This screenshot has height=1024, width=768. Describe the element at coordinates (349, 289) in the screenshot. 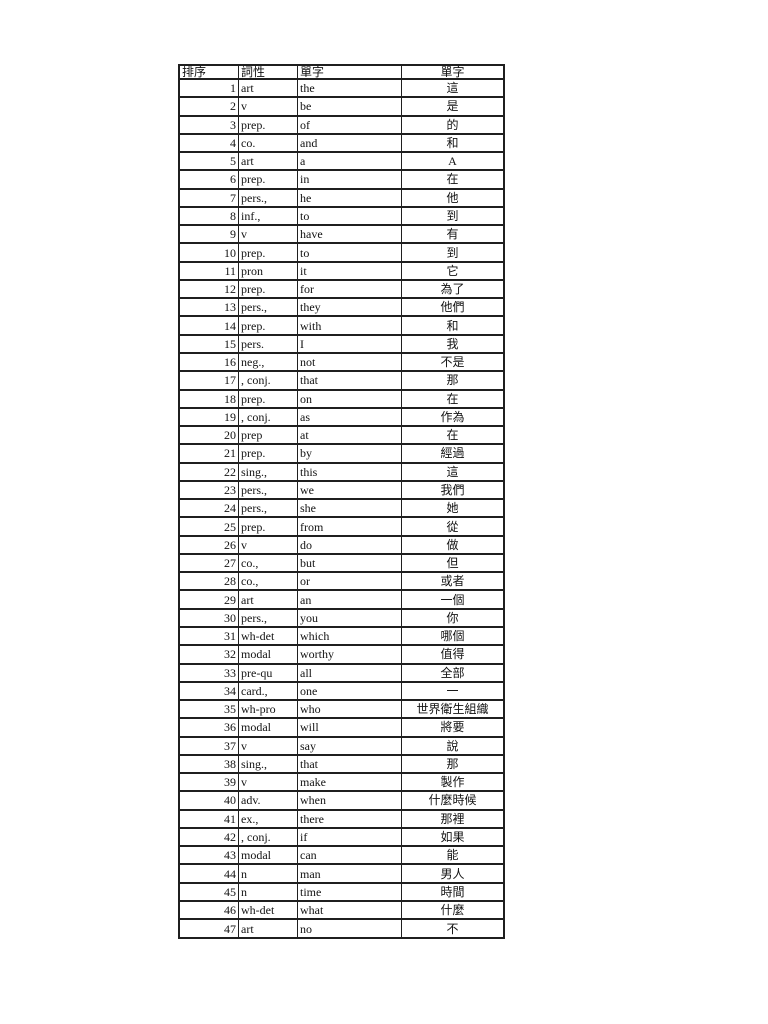

I see `word-cell: for` at that location.